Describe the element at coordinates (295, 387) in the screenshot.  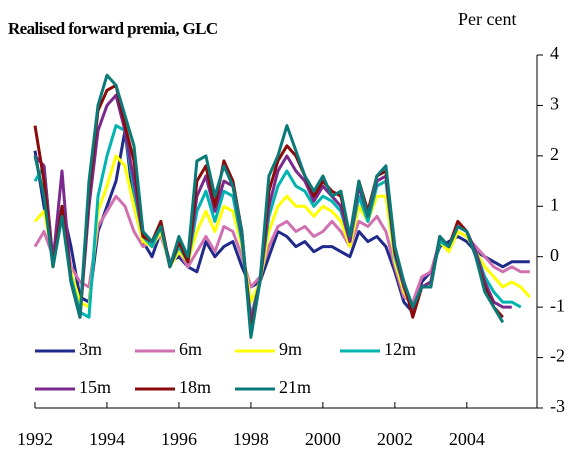
I see `legend-label: 21m` at that location.